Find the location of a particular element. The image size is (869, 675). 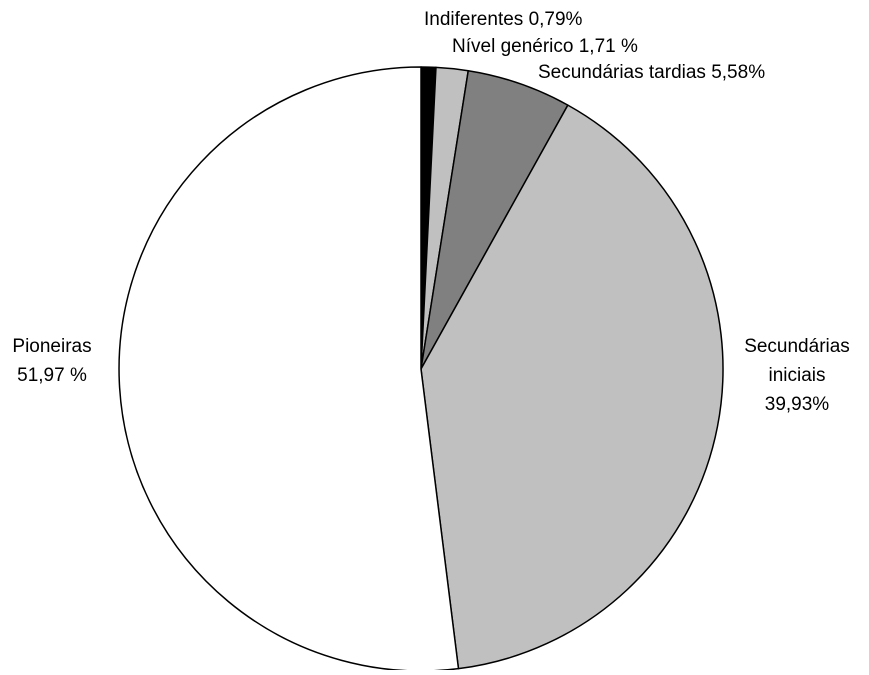

slice-label-secundarias-tardias: Secundárias tardias 5,58% is located at coordinates (651, 72).